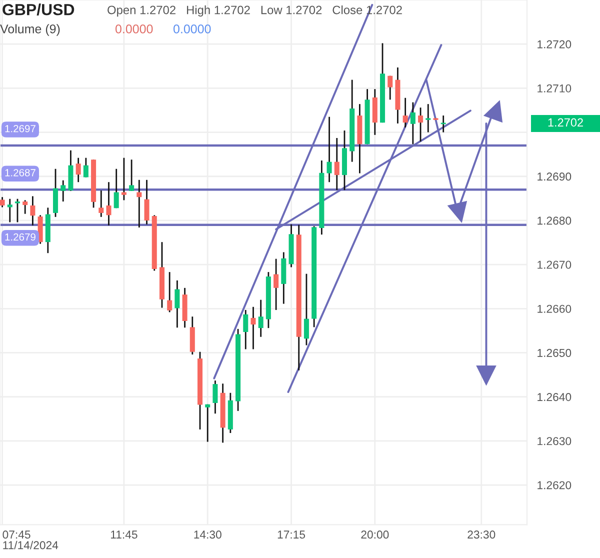  What do you see at coordinates (555, 44) in the screenshot?
I see `y-tick-label: 1.2720` at bounding box center [555, 44].